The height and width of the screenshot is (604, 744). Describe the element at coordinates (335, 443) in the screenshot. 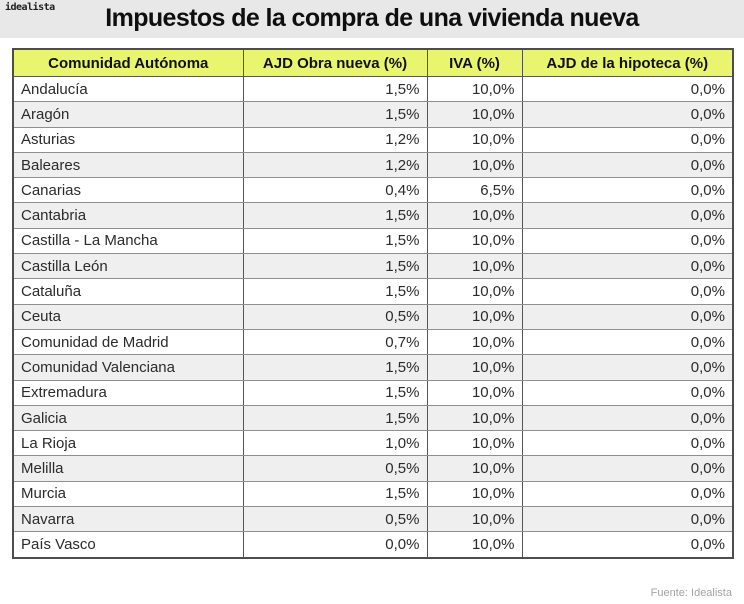

I see `cell-ajd-obra-nueva: 1,0%` at that location.